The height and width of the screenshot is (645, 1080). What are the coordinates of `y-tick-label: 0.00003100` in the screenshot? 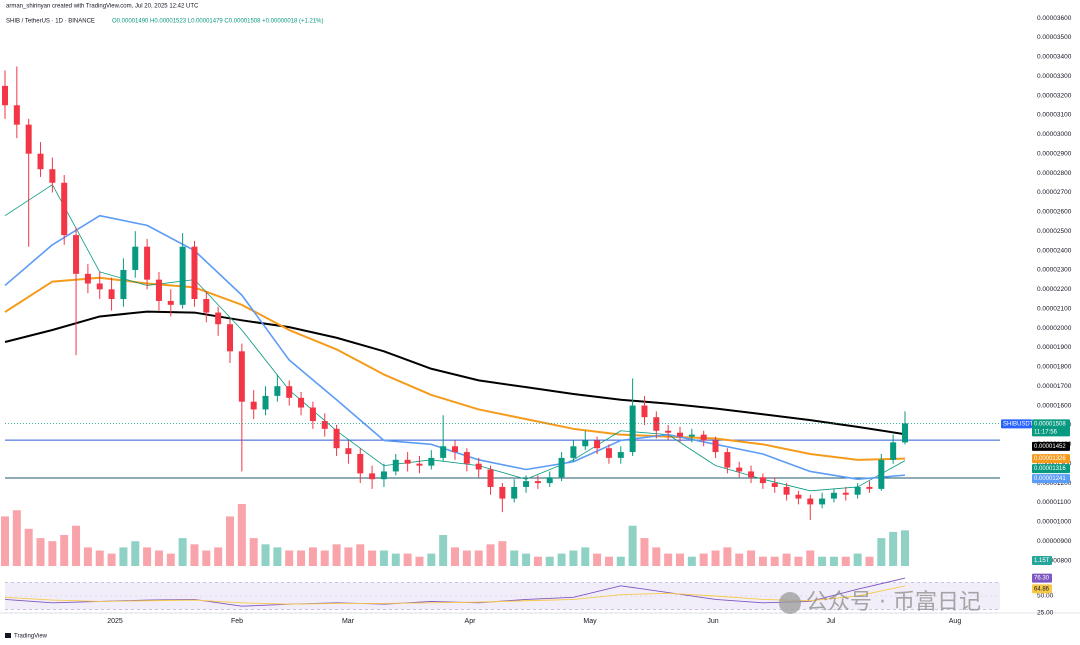 It's located at (1054, 115).